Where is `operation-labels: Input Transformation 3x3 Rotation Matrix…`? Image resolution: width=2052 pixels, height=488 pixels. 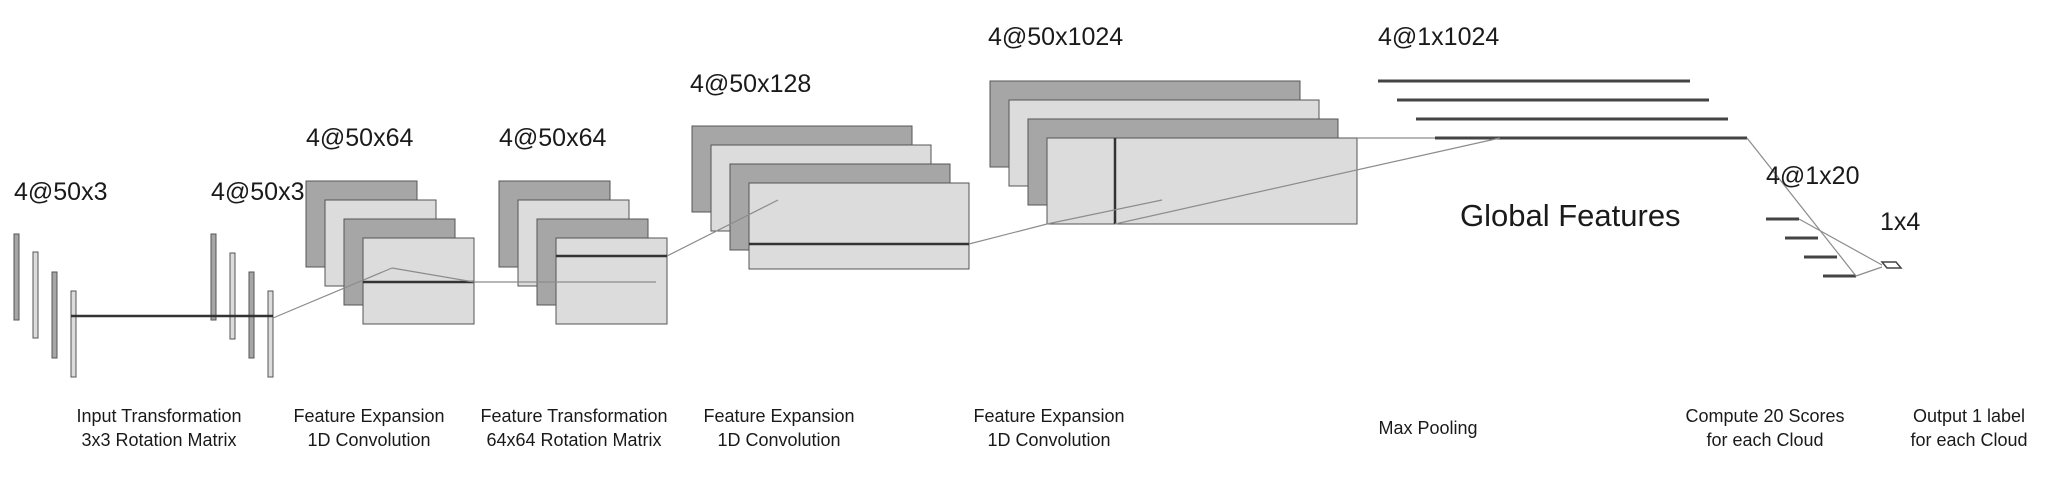
operation-labels: Input Transformation 3x3 Rotation Matrix… is located at coordinates (1051, 428).